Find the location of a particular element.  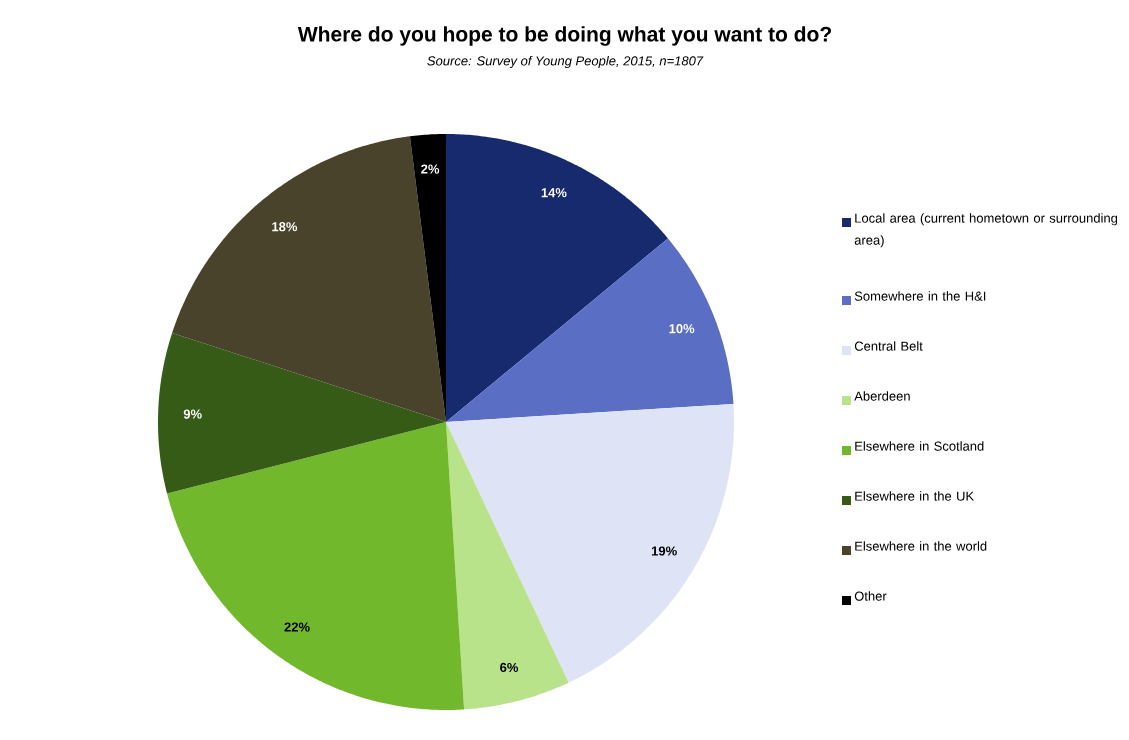

legend-label: Somewhere in the H&I is located at coordinates (920, 296).